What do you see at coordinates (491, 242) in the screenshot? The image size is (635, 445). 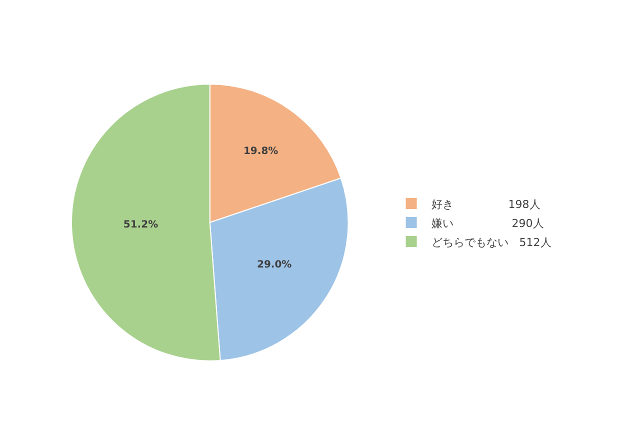 I see `legend-label: どちらでもない 512人` at bounding box center [491, 242].